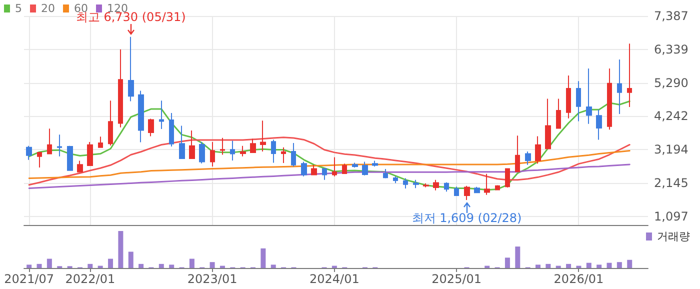 Image resolution: width=700 pixels, height=289 pixels. Describe the element at coordinates (18, 8) in the screenshot. I see `legend-label: 5` at that location.